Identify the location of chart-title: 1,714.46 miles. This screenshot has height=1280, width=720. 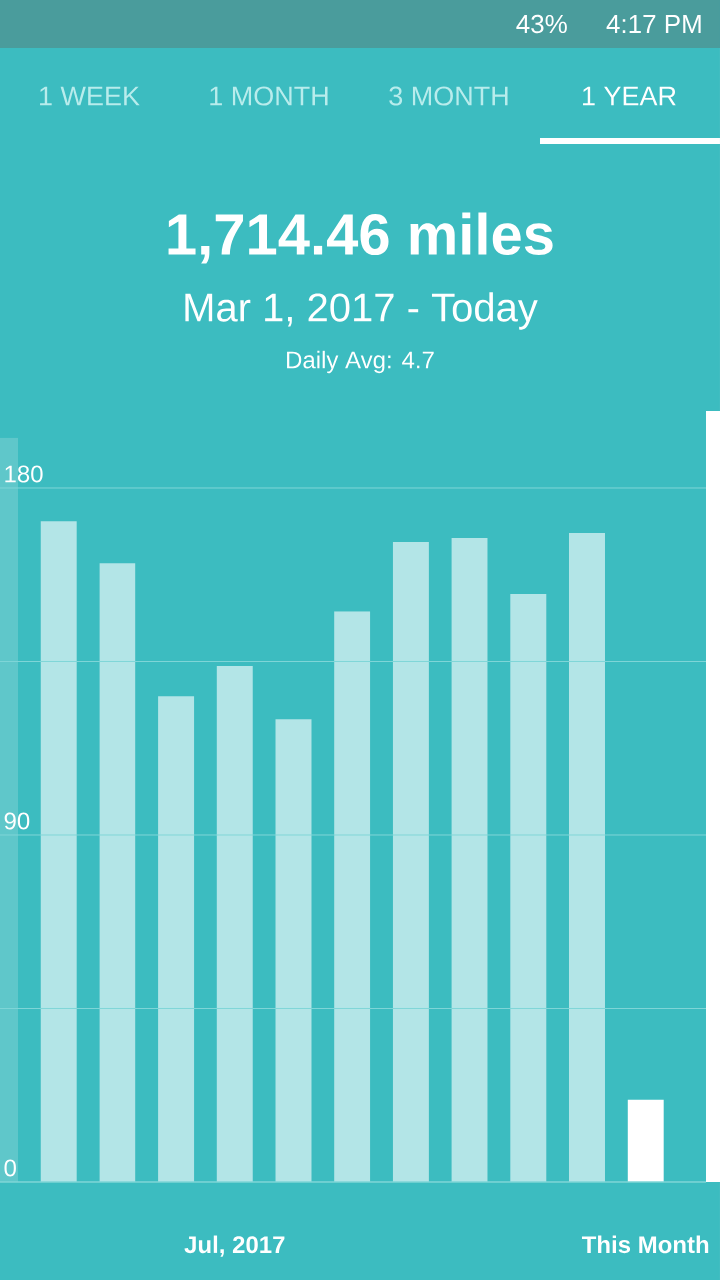
(360, 238).